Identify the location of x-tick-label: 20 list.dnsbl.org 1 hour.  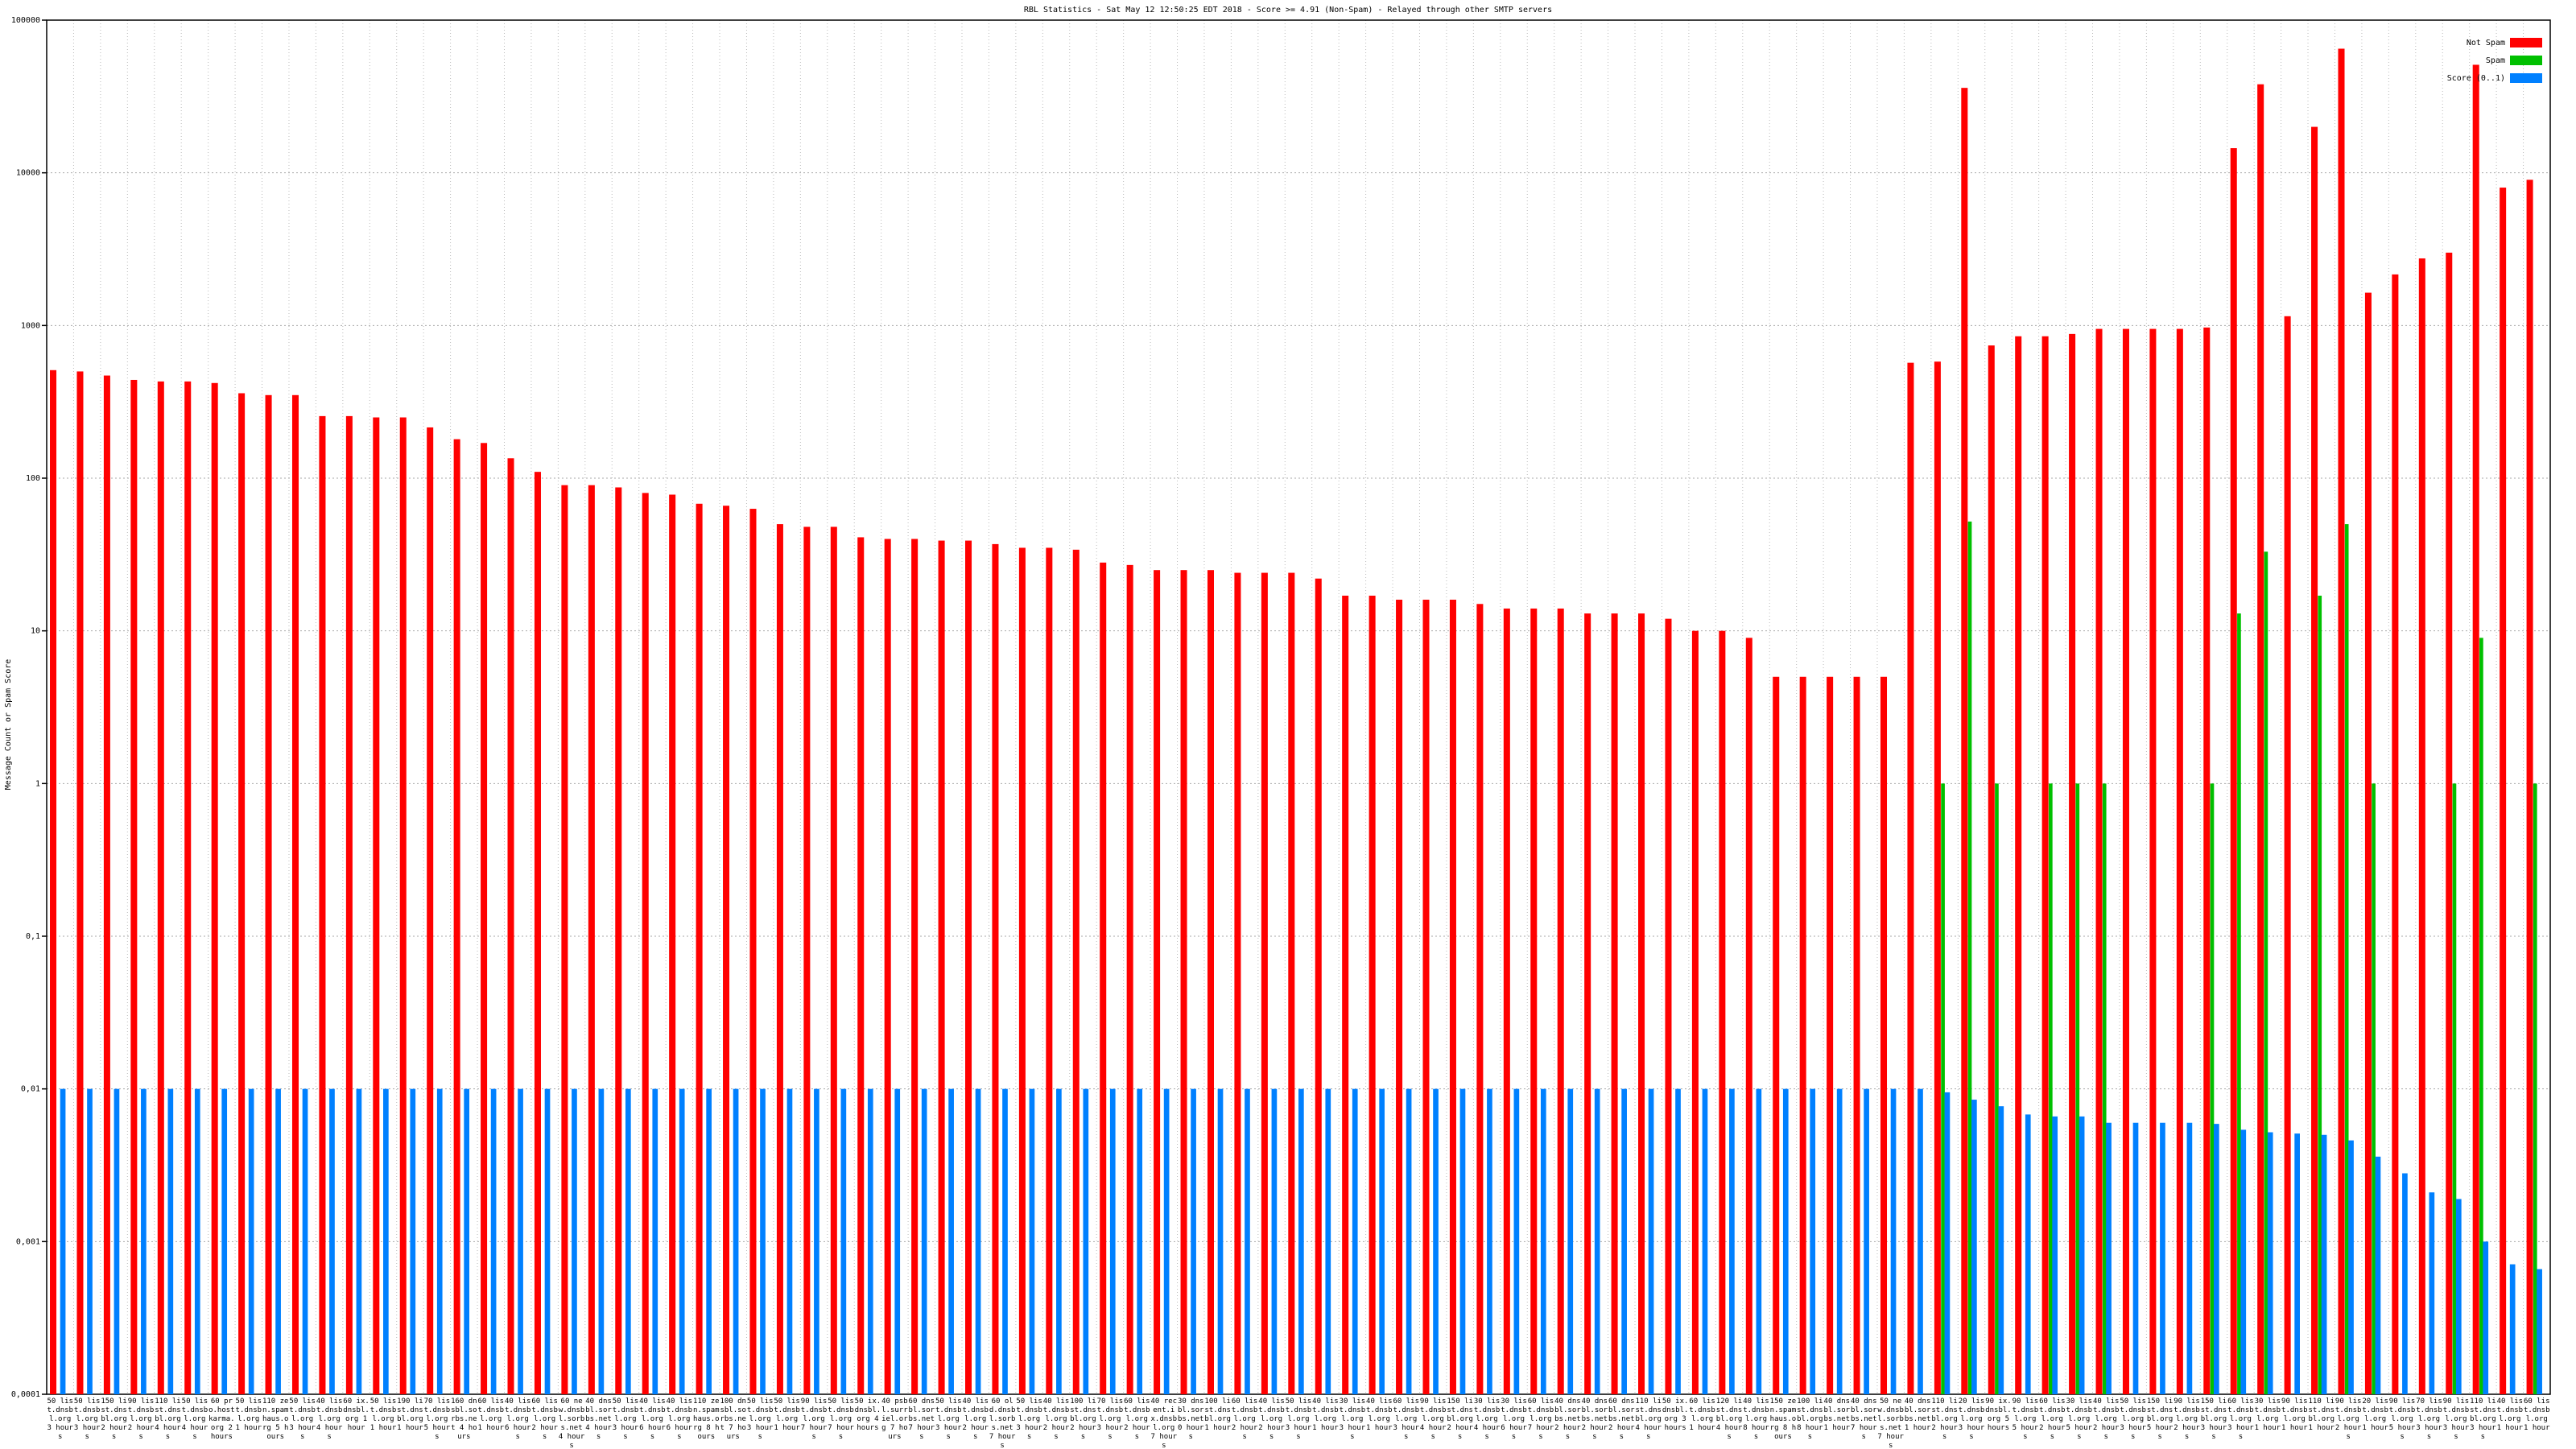
(2375, 1414).